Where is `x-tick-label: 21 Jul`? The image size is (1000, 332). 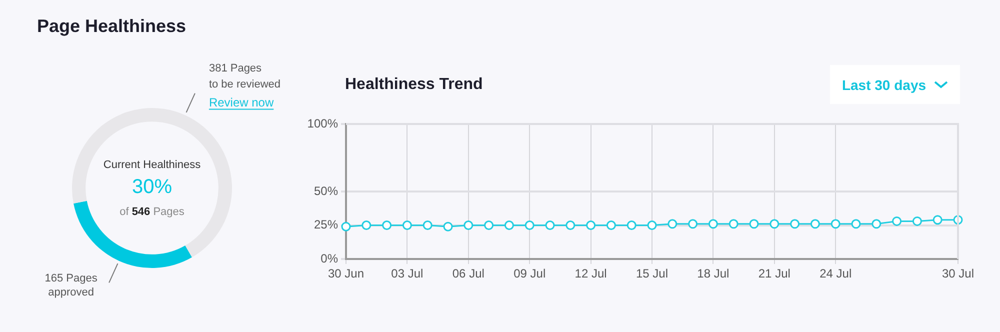
x-tick-label: 21 Jul is located at coordinates (774, 273).